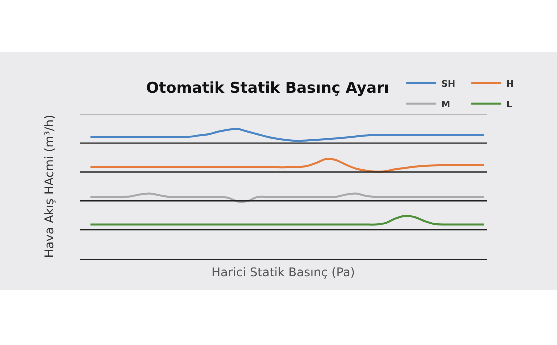  I want to click on legend-label: H, so click(510, 85).